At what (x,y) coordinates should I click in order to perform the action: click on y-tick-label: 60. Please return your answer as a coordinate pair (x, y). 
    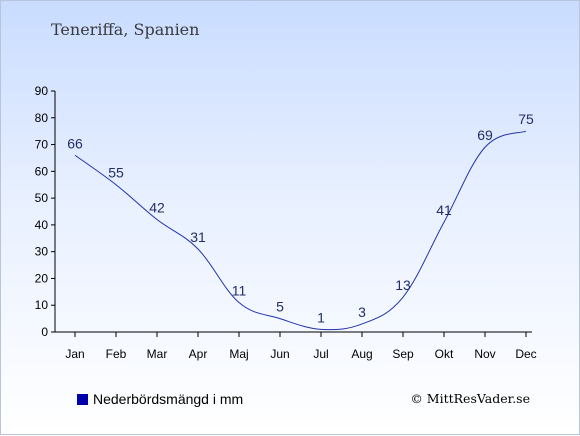
    Looking at the image, I should click on (42, 171).